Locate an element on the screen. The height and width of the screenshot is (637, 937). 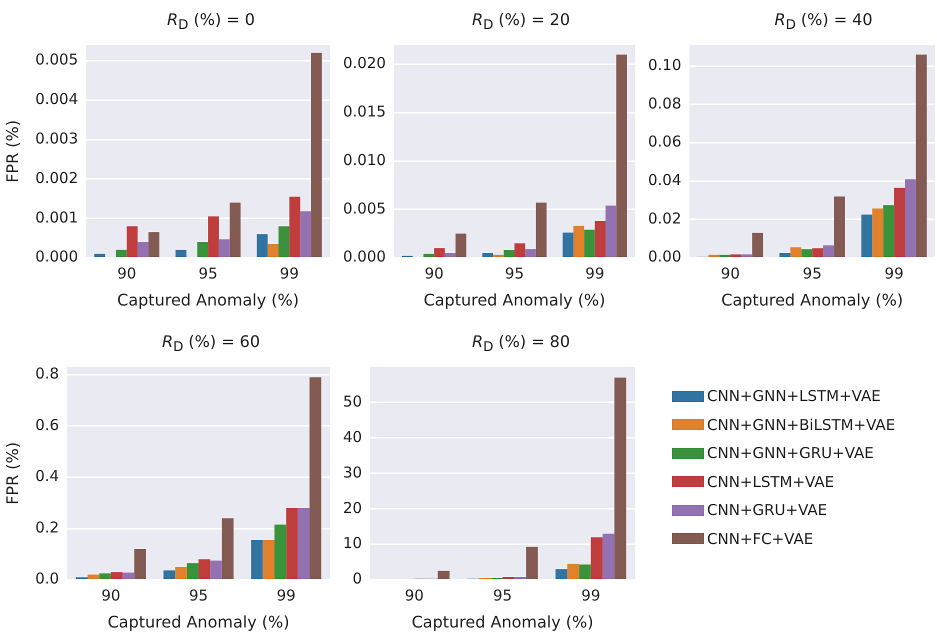
y-tick-label: 0.6 is located at coordinates (47, 425).